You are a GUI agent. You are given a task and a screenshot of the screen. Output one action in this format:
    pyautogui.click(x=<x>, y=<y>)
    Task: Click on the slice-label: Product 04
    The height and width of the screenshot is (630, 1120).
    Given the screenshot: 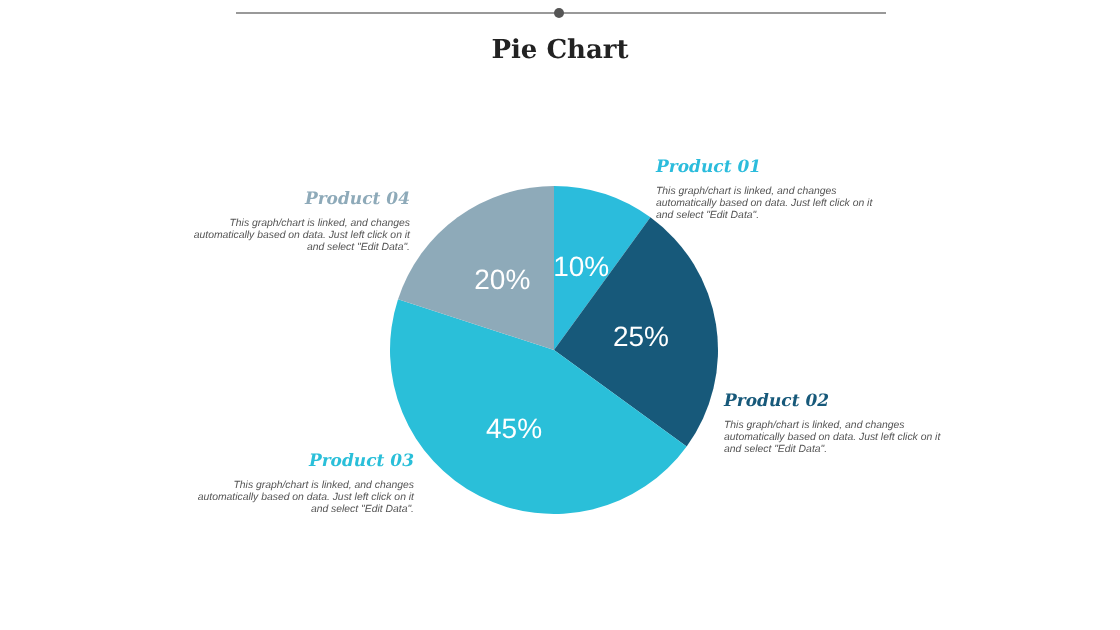 What is the action you would take?
    pyautogui.click(x=357, y=200)
    